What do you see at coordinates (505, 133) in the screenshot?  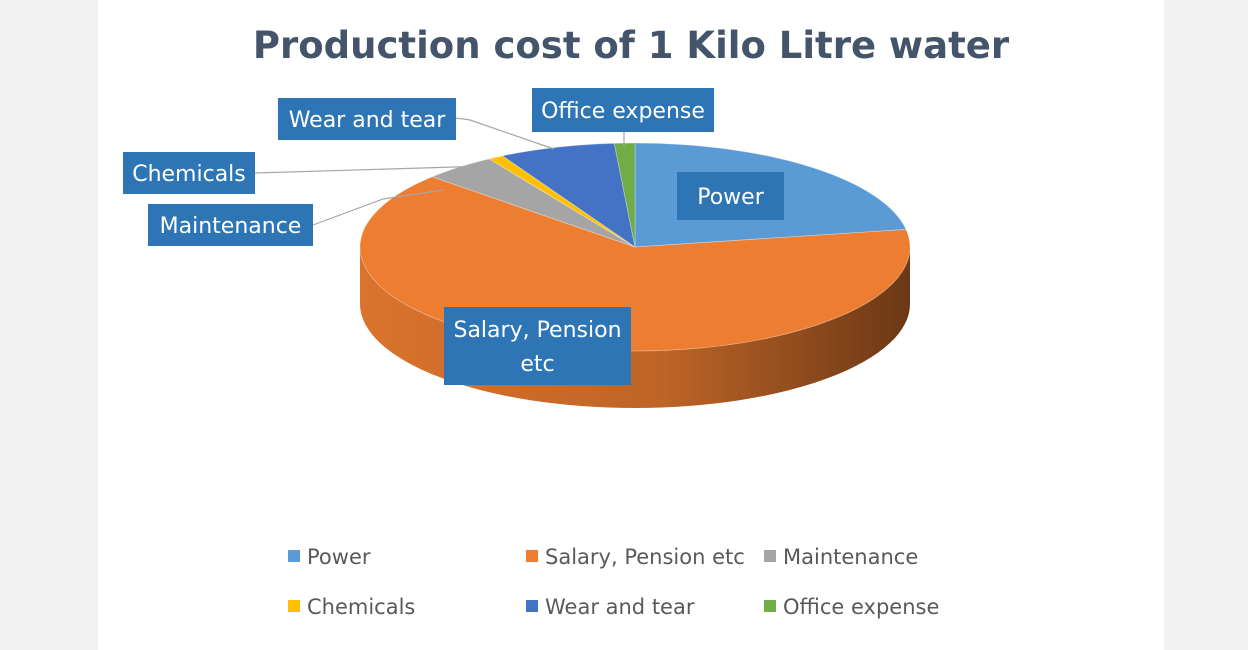 I see `leader-line-wear-and-tear` at bounding box center [505, 133].